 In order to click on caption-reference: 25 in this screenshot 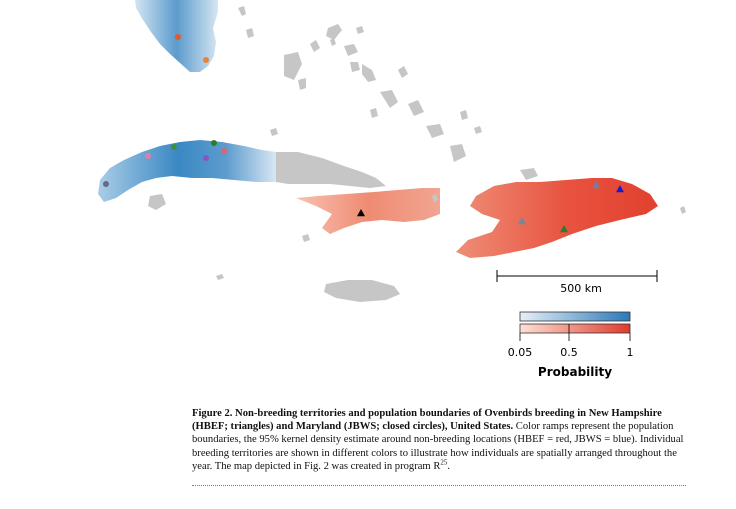, I will do `click(444, 462)`.